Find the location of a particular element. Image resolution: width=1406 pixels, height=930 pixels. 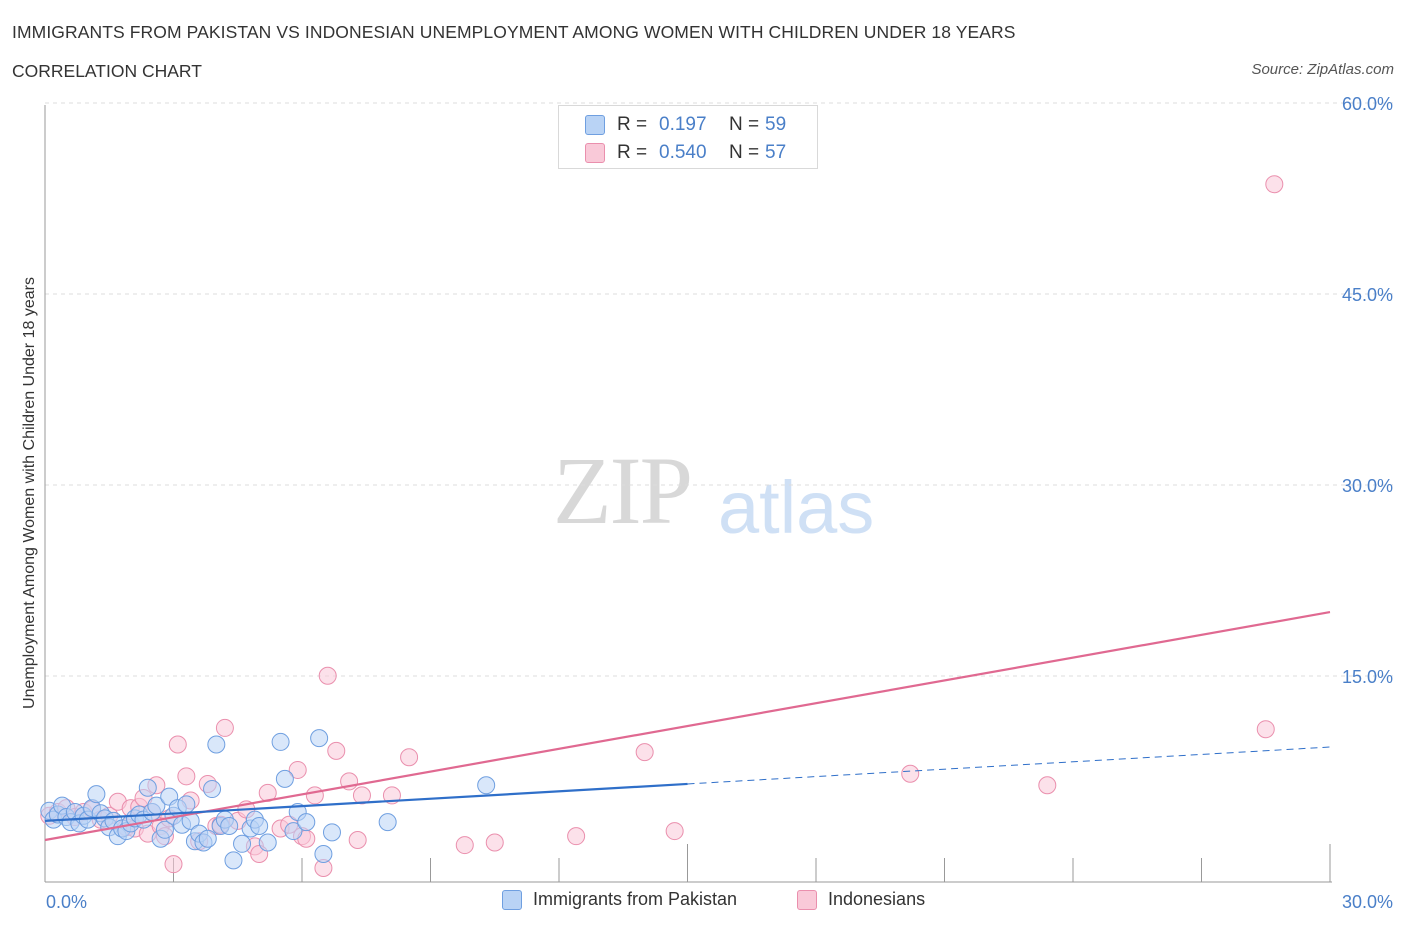

y-tick-label: 15.0% is located at coordinates (1367, 677).